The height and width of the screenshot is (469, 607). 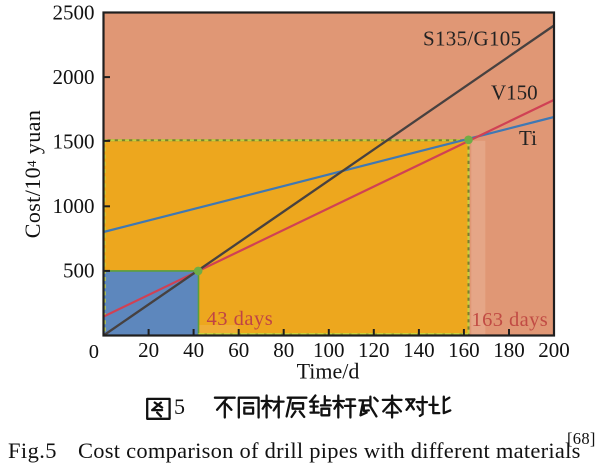 I want to click on svg-text: 1500, so click(x=74, y=142).